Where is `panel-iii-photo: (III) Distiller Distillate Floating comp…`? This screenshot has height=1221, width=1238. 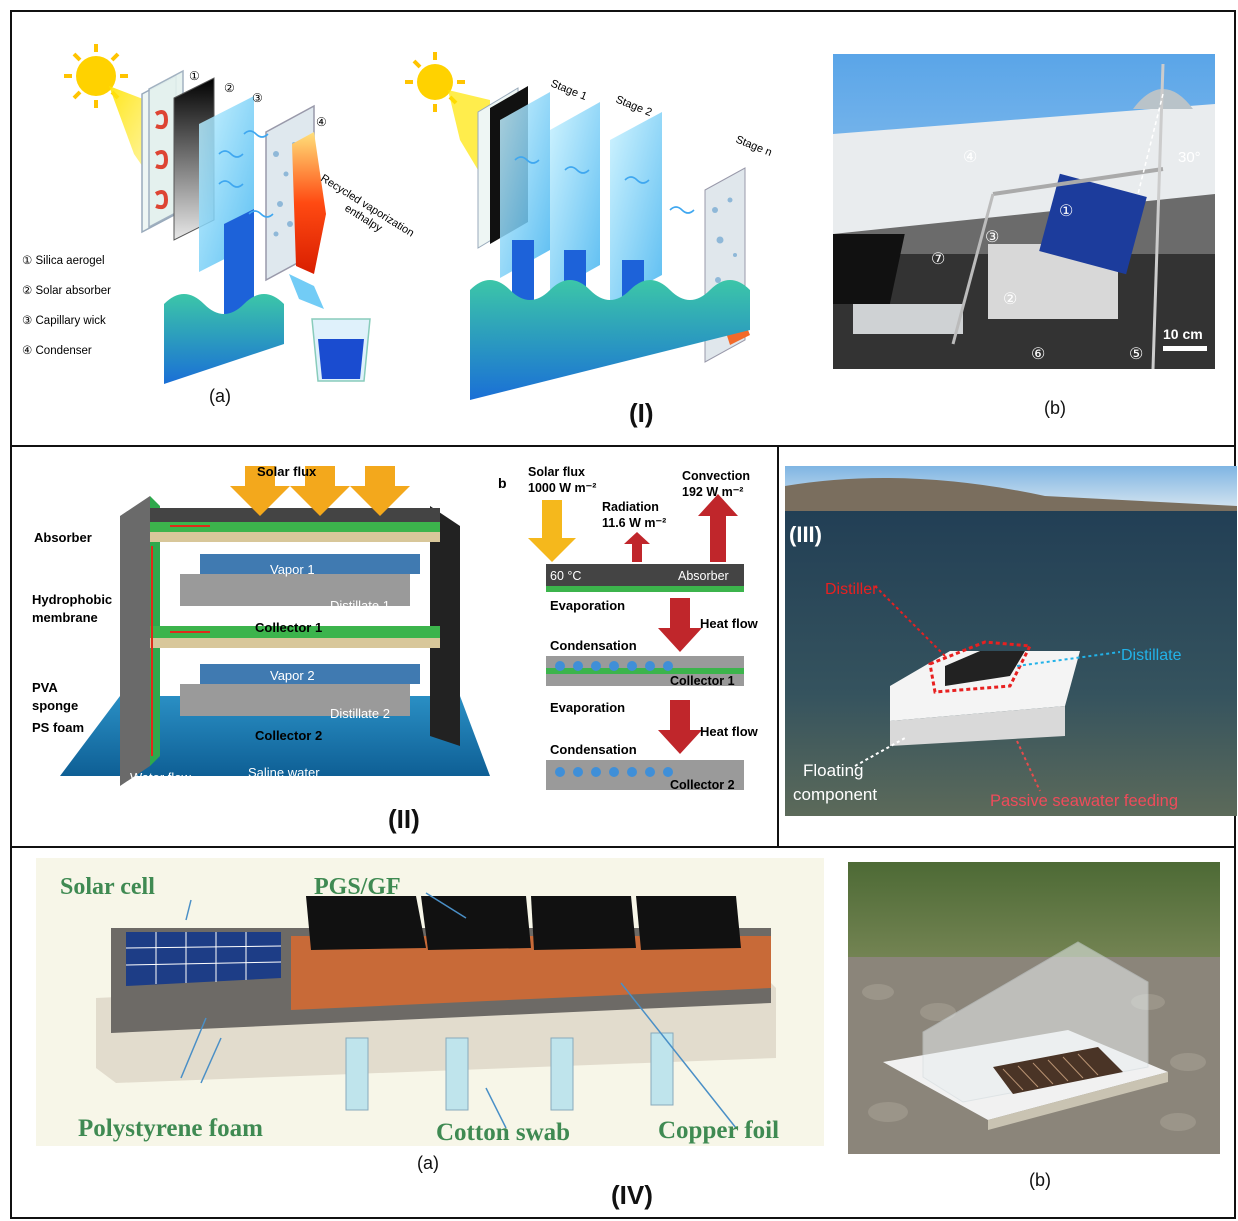 panel-iii-photo: (III) Distiller Distillate Floating comp… is located at coordinates (1011, 641).